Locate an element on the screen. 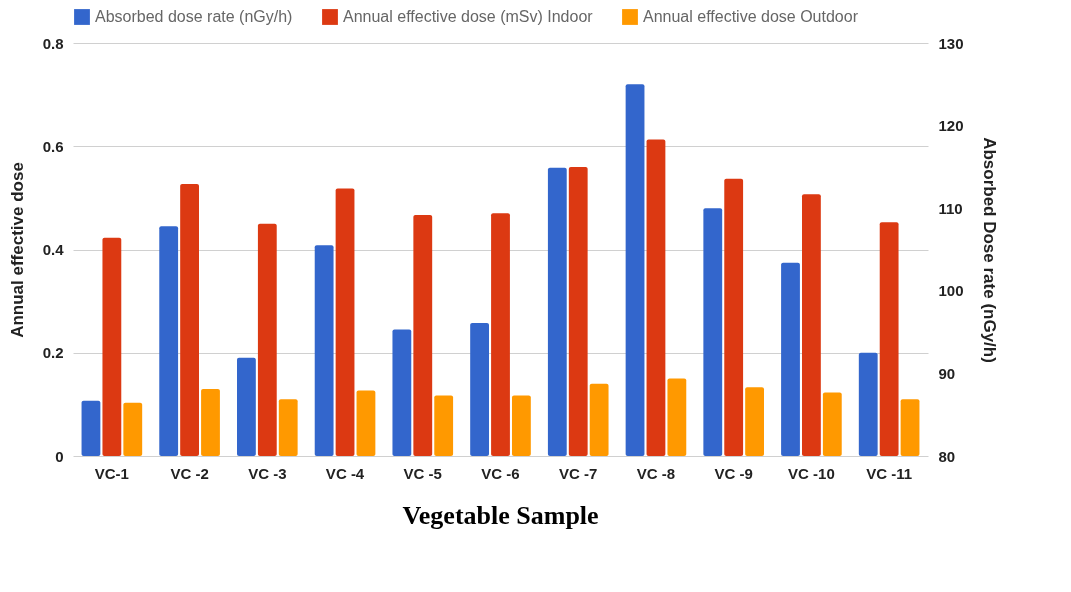 The height and width of the screenshot is (592, 1071). y2-tick-label: 80 is located at coordinates (947, 456).